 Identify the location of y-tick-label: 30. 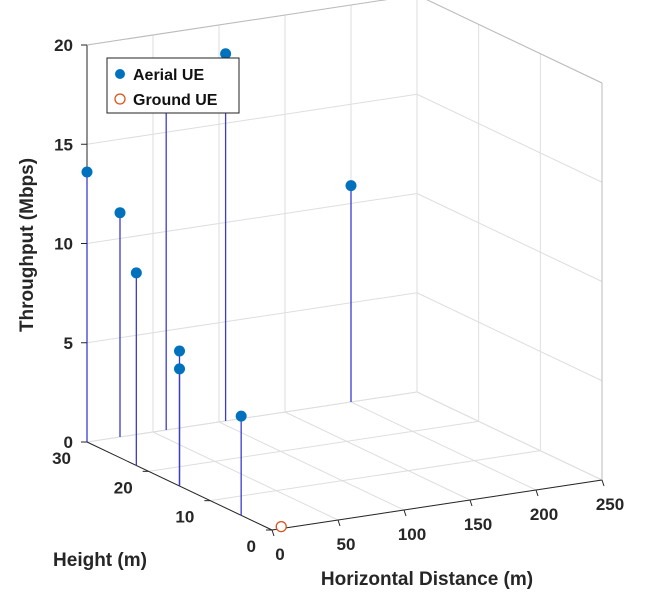
(61, 458).